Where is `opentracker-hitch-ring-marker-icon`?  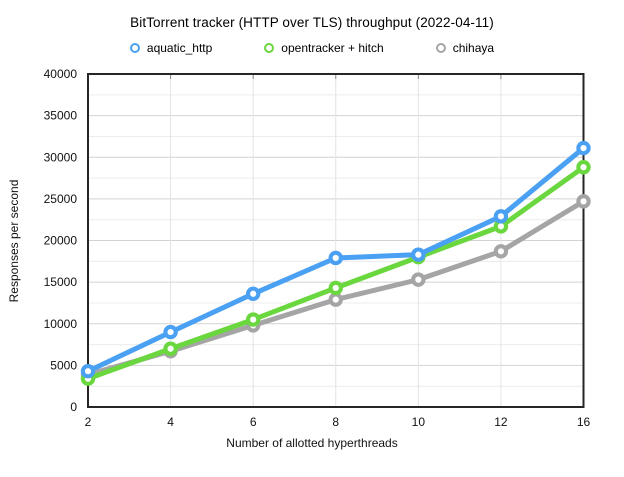
opentracker-hitch-ring-marker-icon is located at coordinates (269, 48).